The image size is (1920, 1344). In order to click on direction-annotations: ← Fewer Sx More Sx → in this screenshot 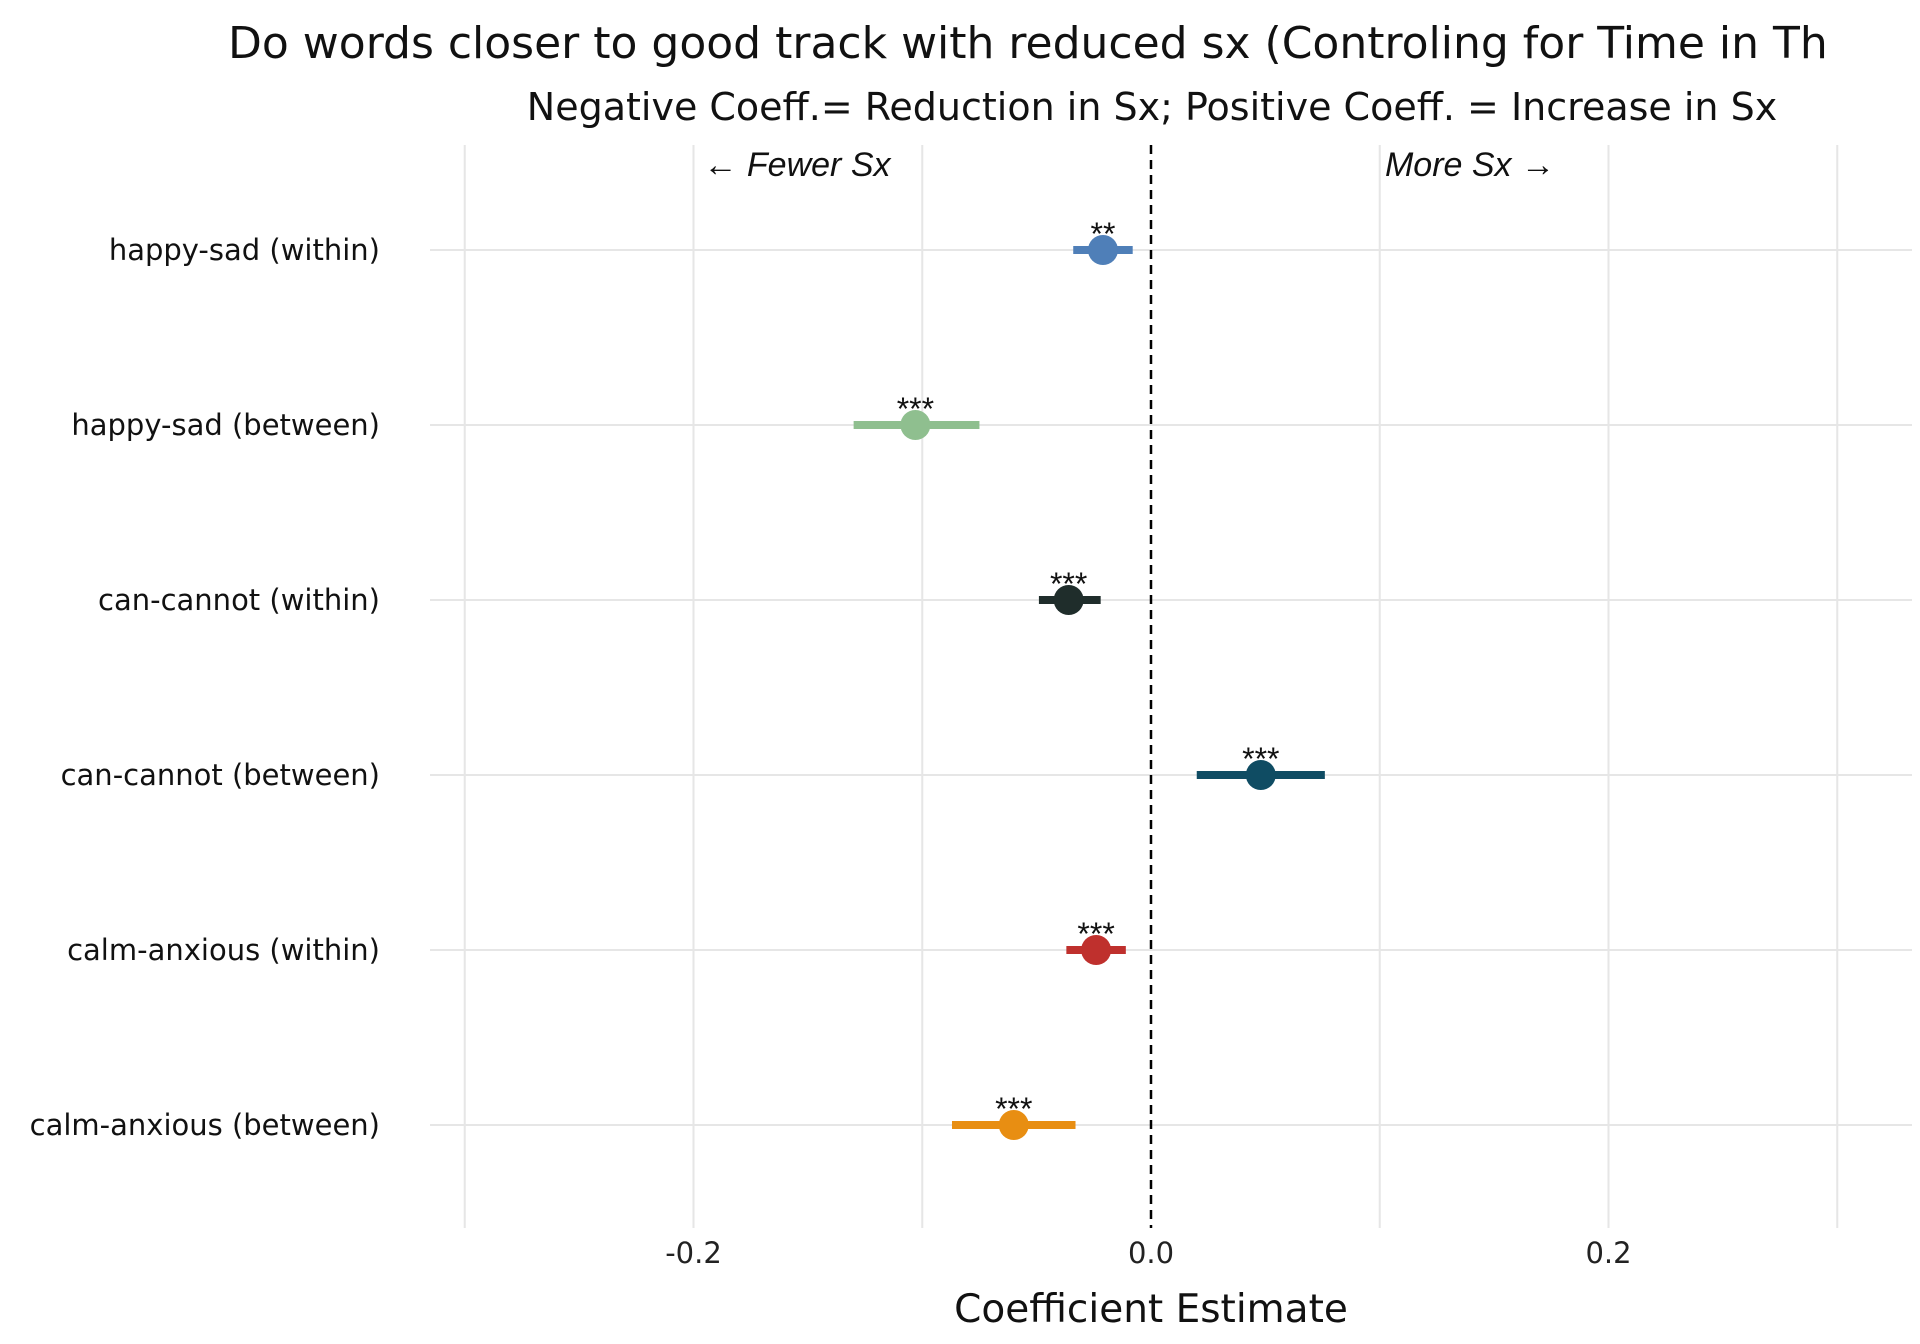, I will do `click(1129, 165)`.